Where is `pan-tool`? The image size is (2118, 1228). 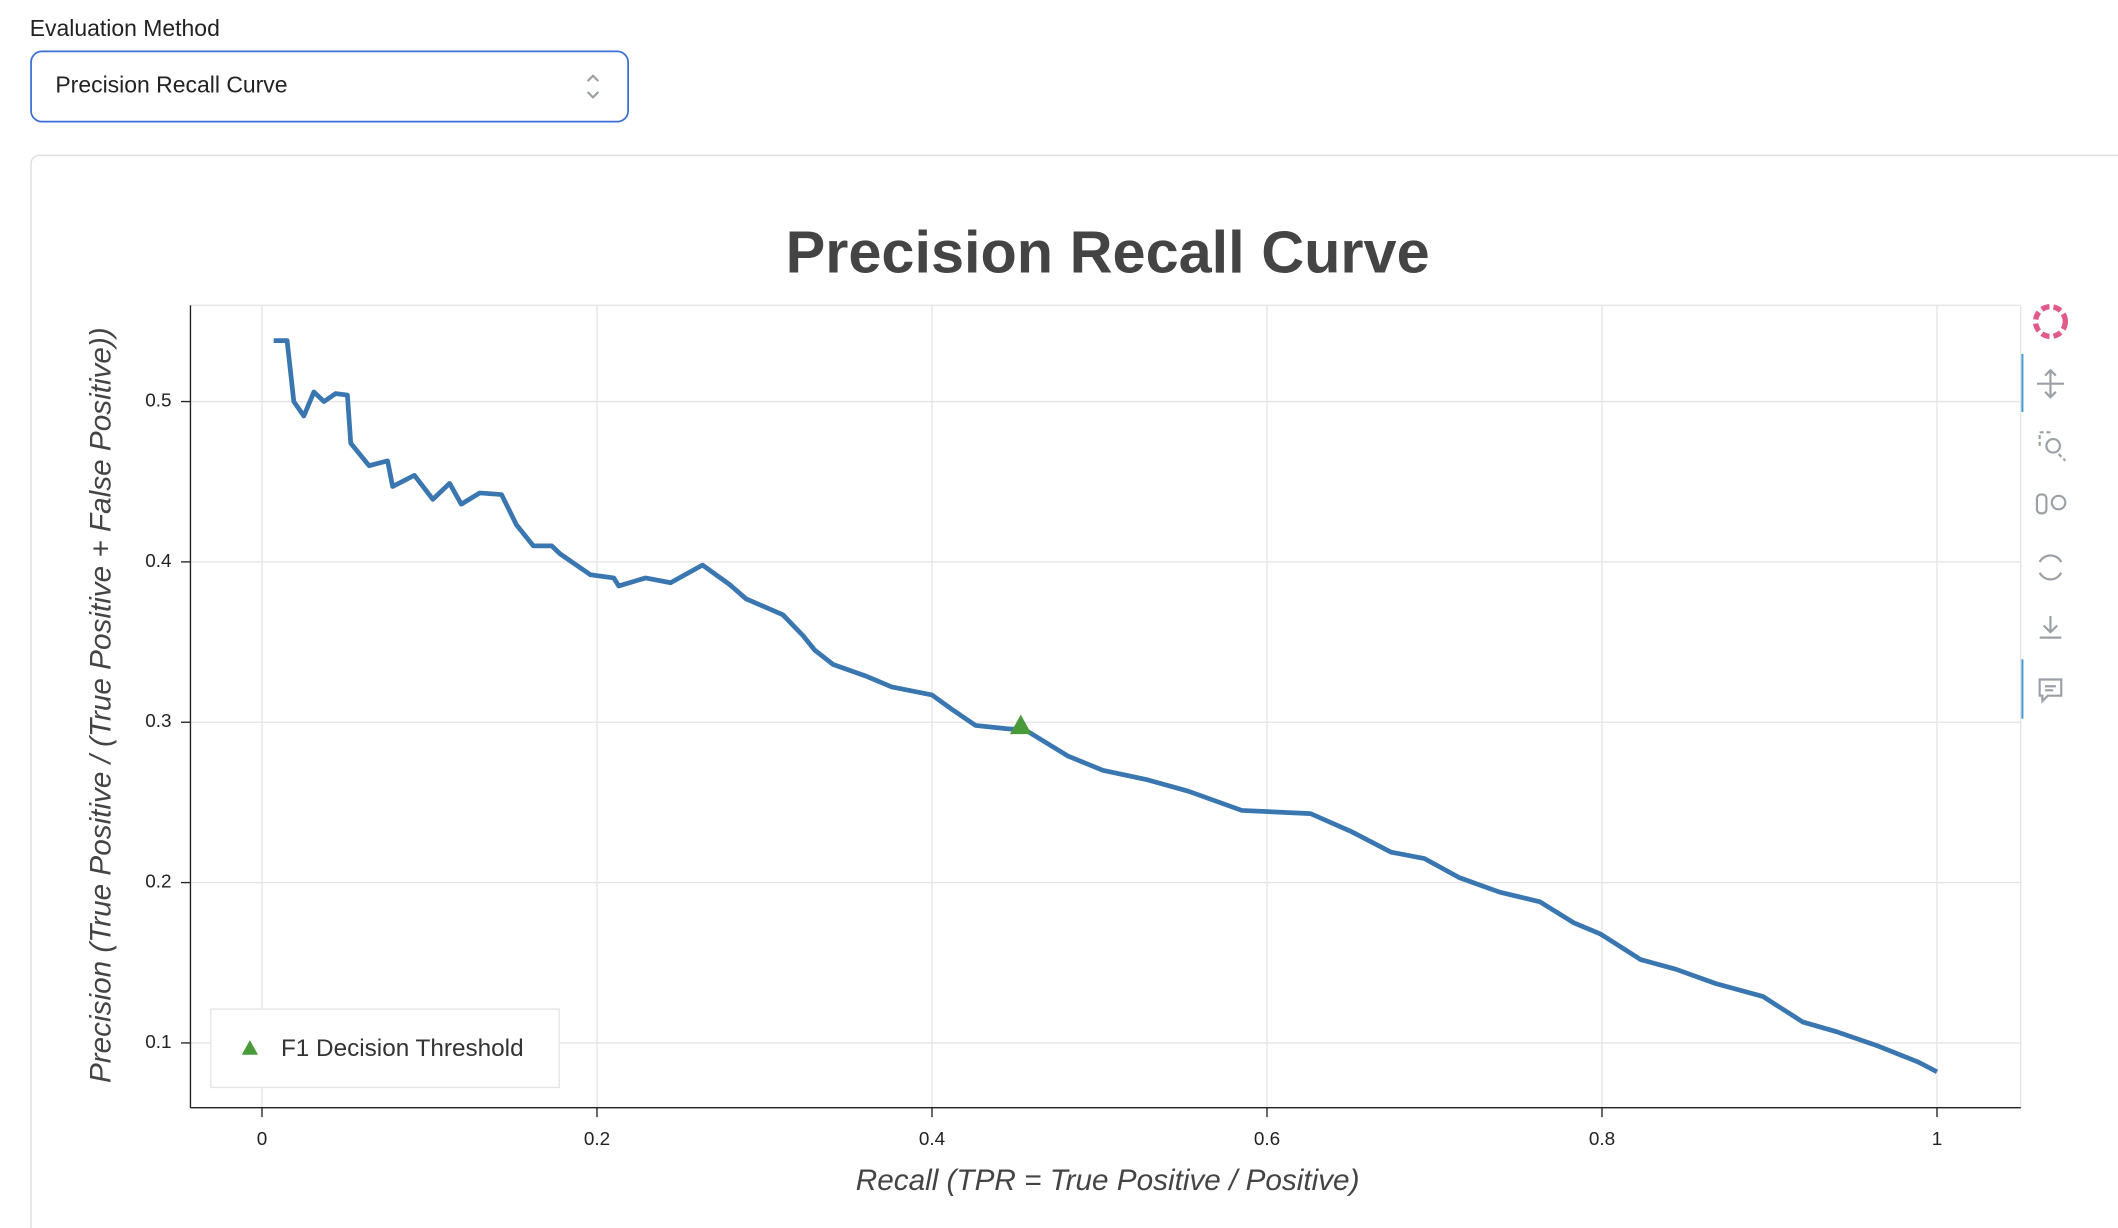
pan-tool is located at coordinates (2050, 383).